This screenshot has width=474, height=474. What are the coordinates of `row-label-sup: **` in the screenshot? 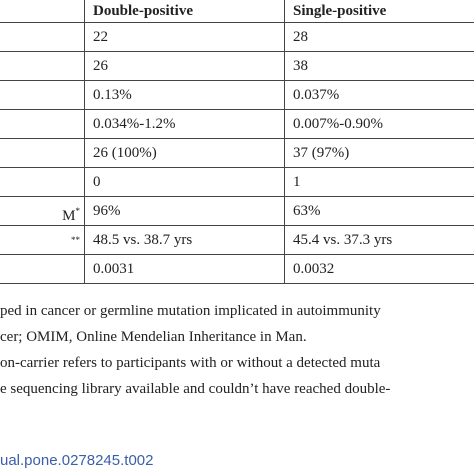 It's located at (75, 240).